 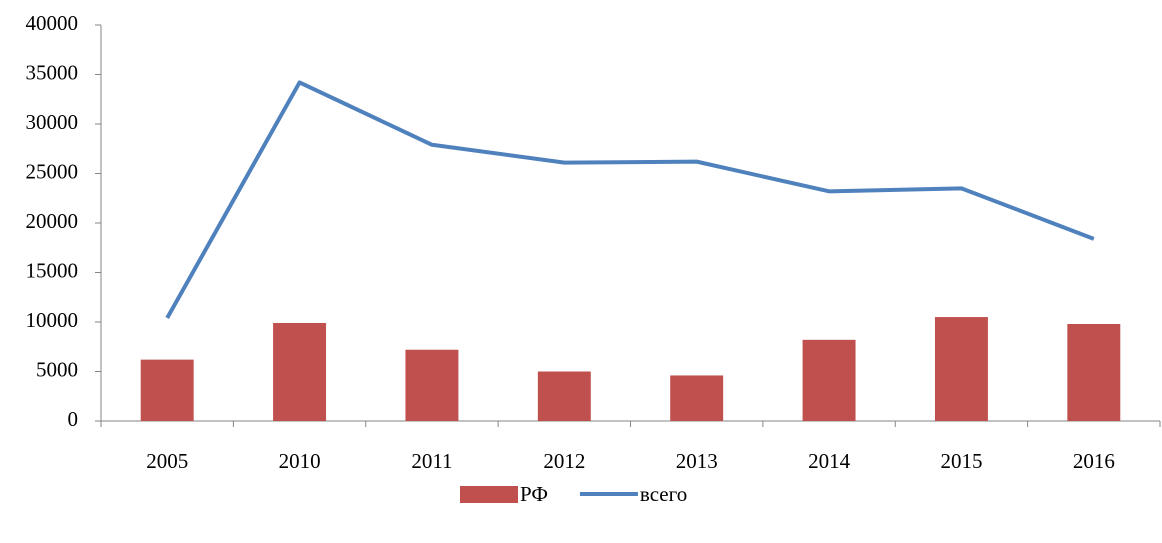 I want to click on legend-label: РФ, so click(x=534, y=494).